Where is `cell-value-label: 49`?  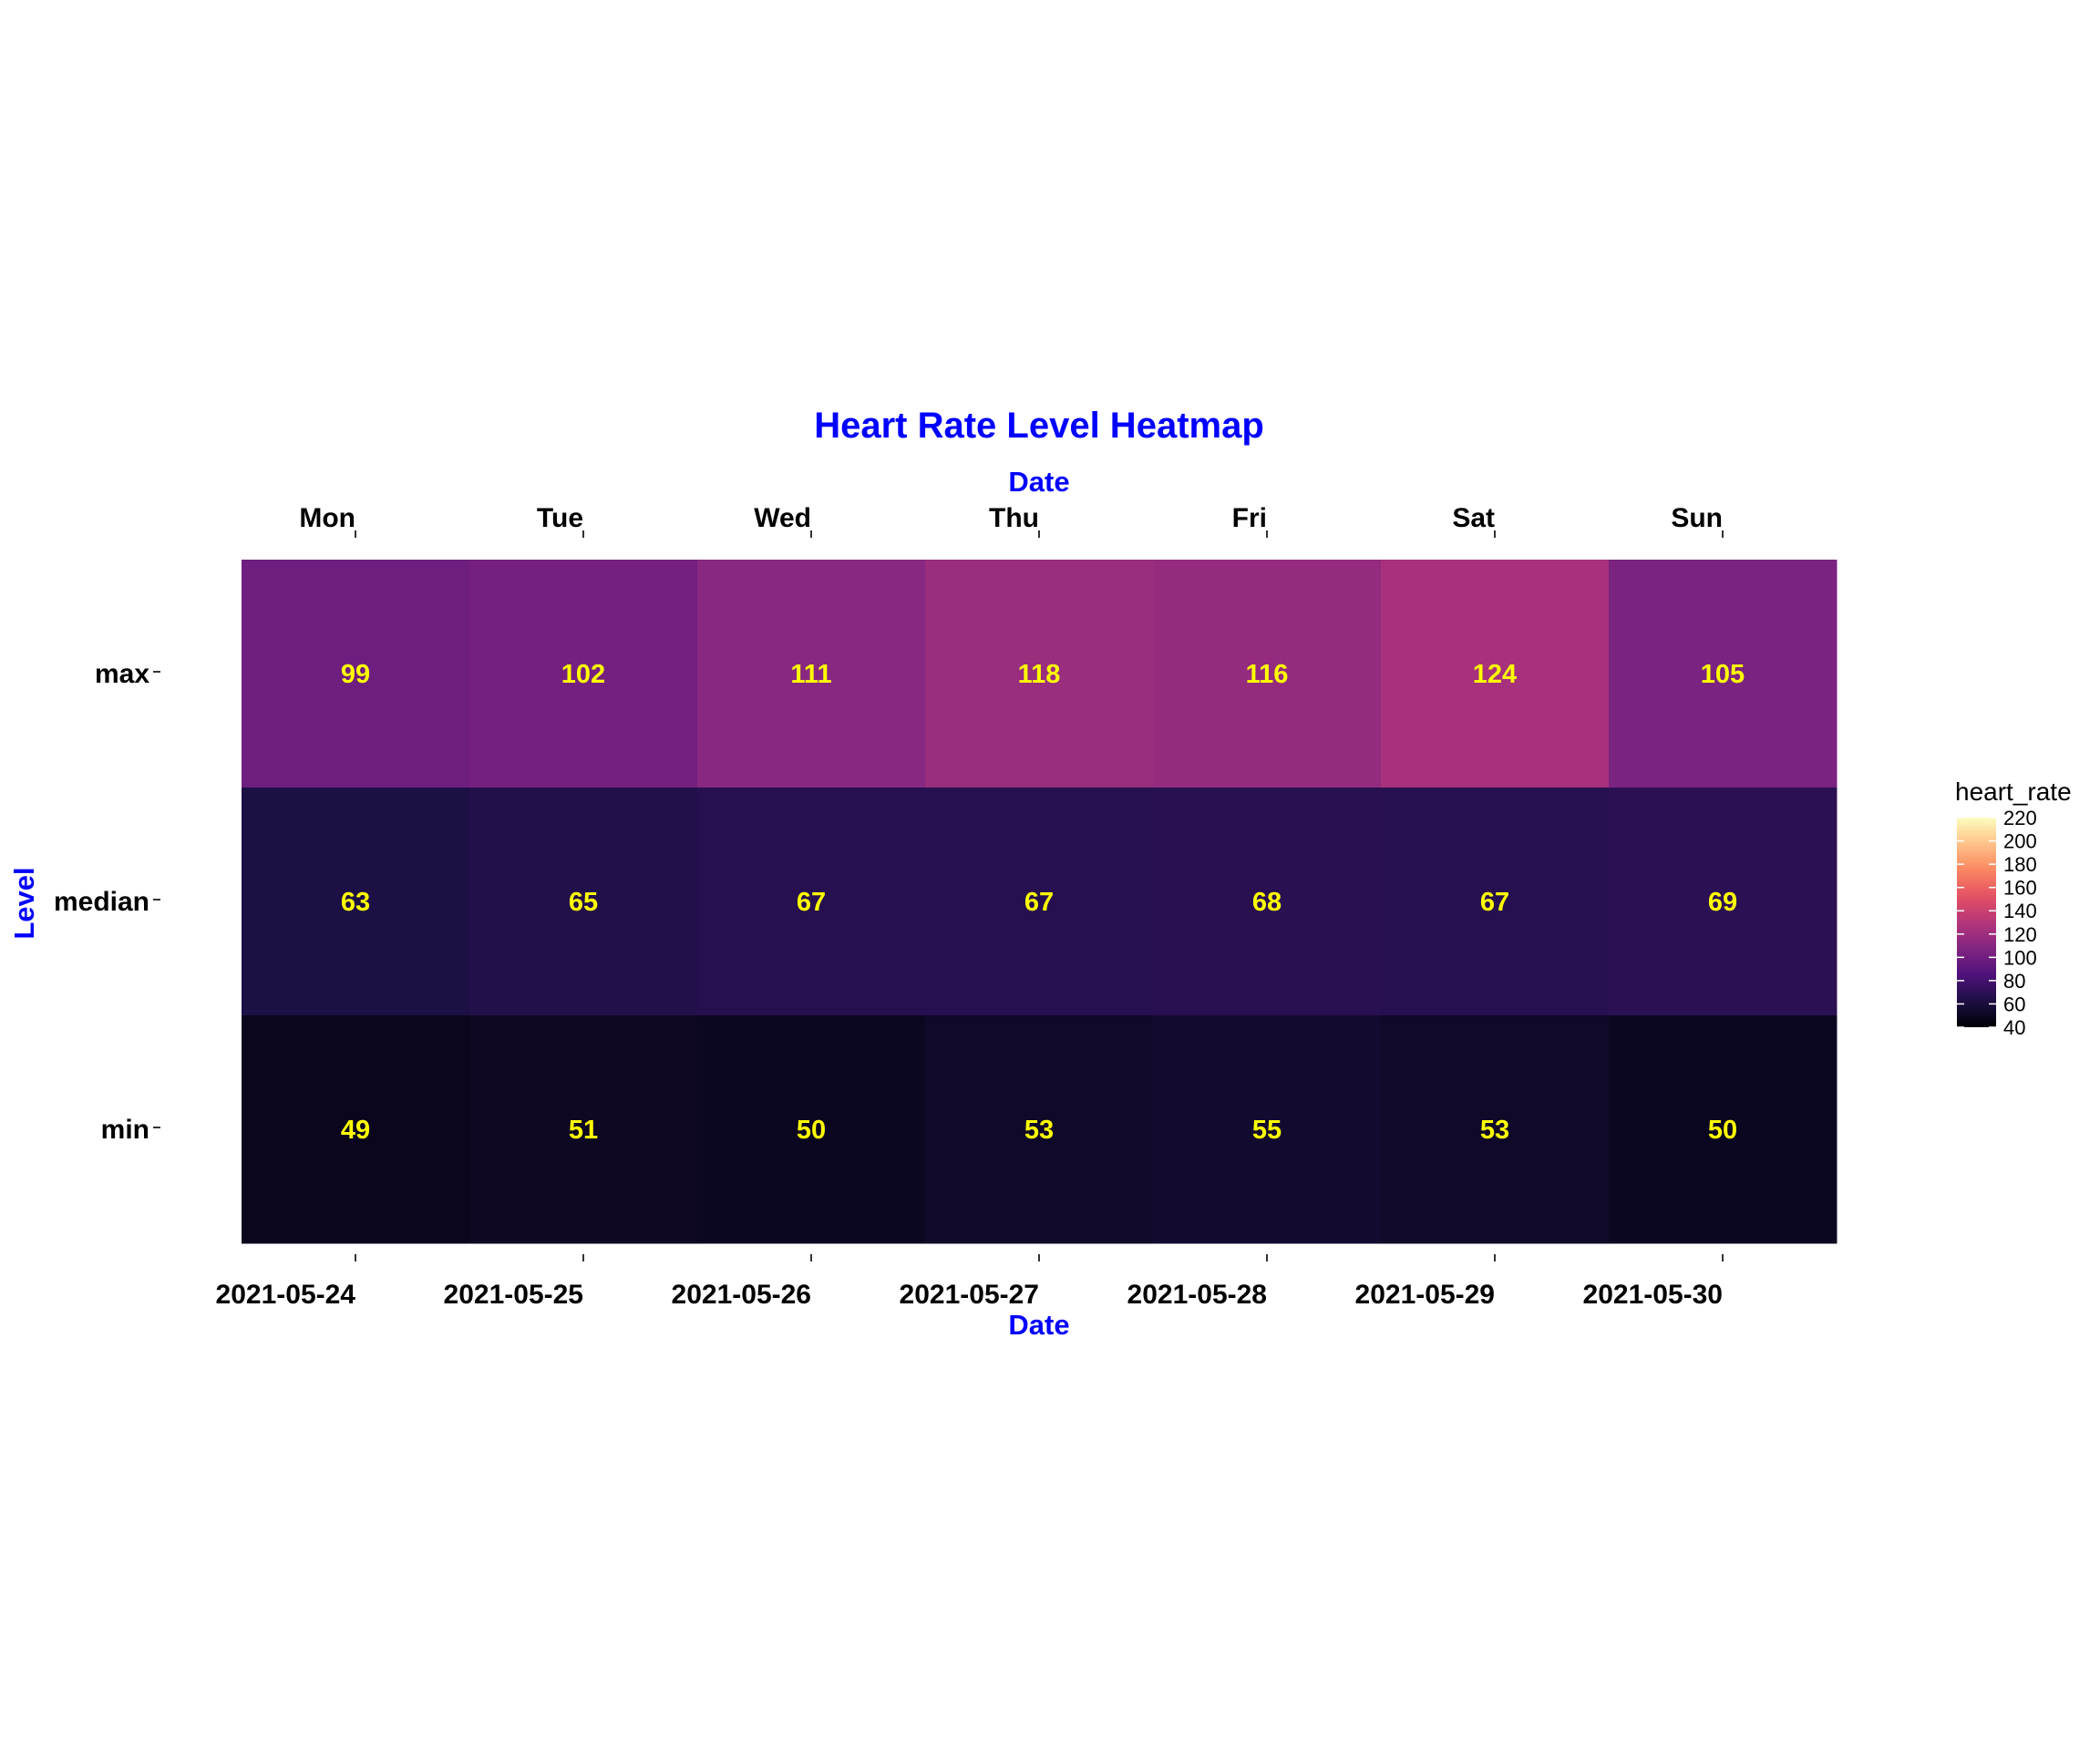 cell-value-label: 49 is located at coordinates (355, 1131).